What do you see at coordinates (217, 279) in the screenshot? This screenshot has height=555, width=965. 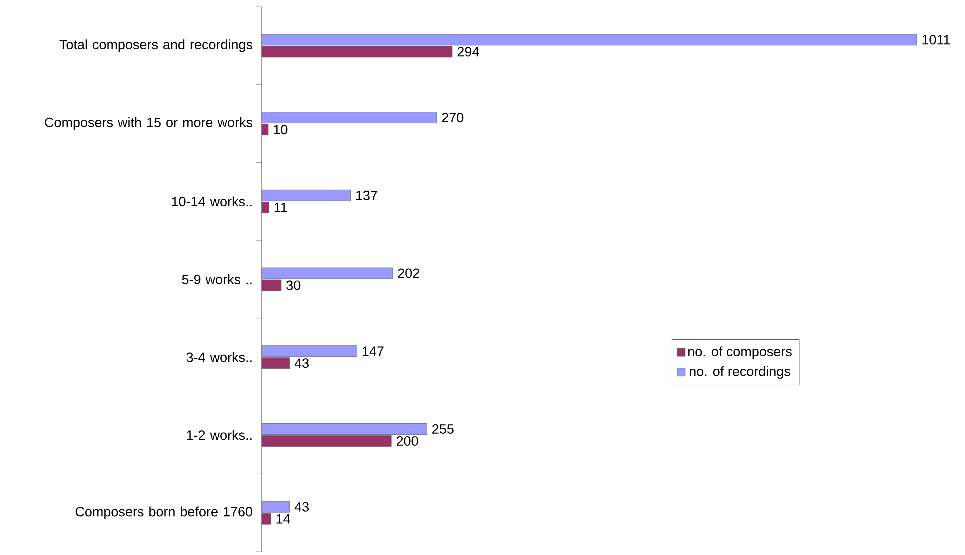 I see `y-tick-label: 5-9 works ..` at bounding box center [217, 279].